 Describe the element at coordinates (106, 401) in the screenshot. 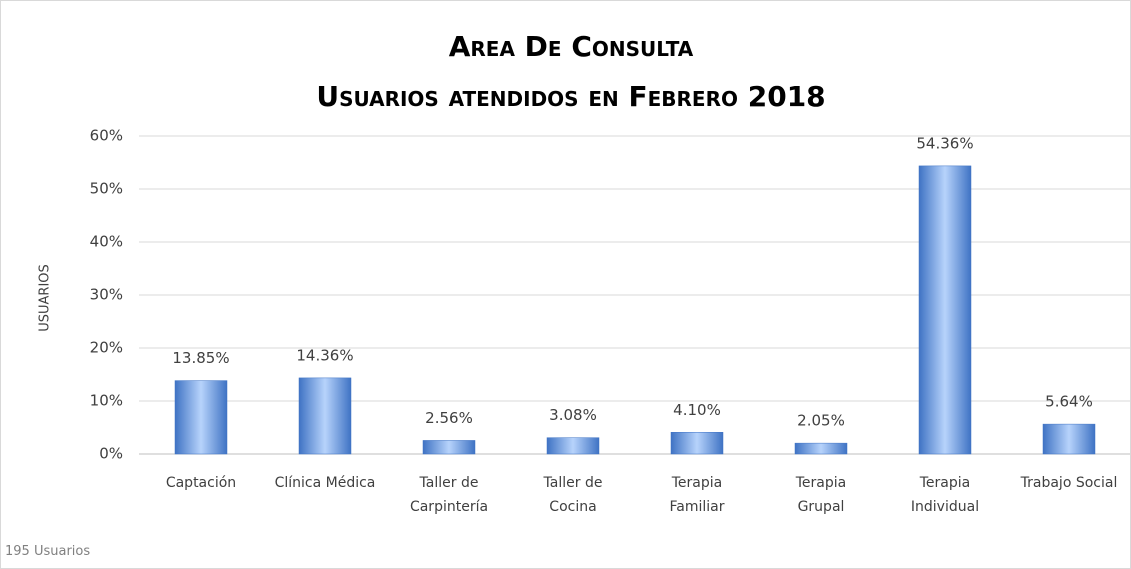

I see `y-tick-label: 10%` at that location.